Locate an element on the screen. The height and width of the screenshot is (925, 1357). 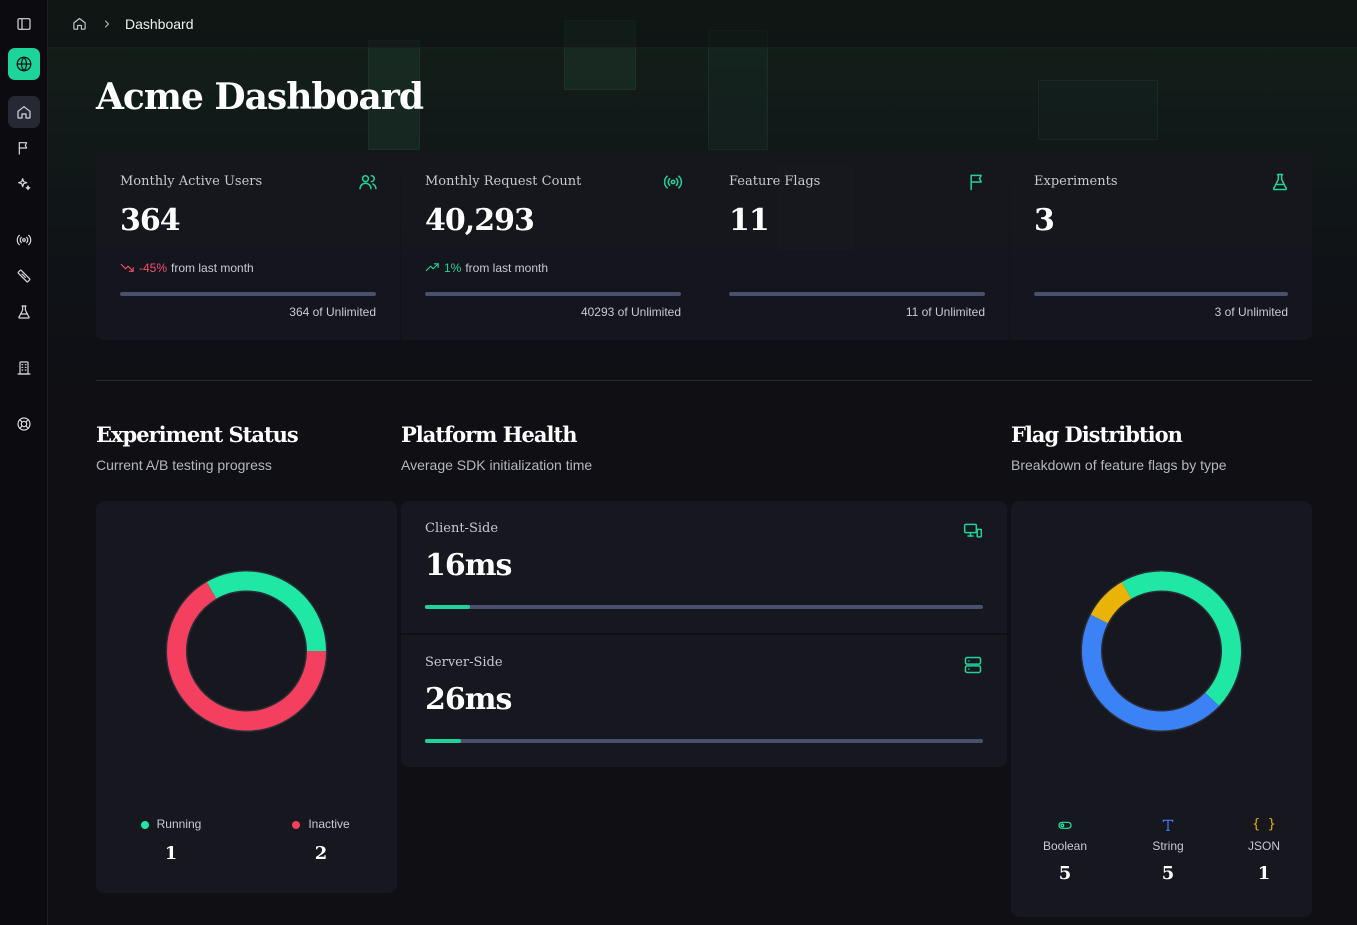
sidebar-toggle-icon is located at coordinates (24, 24).